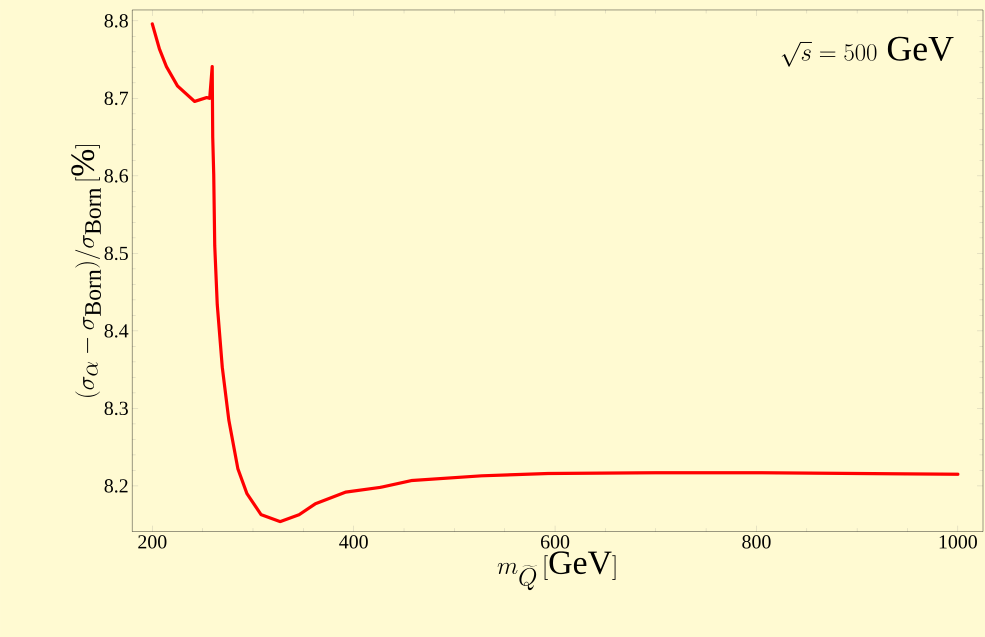  Describe the element at coordinates (116, 253) in the screenshot. I see `y-tick-label: 8.5` at that location.